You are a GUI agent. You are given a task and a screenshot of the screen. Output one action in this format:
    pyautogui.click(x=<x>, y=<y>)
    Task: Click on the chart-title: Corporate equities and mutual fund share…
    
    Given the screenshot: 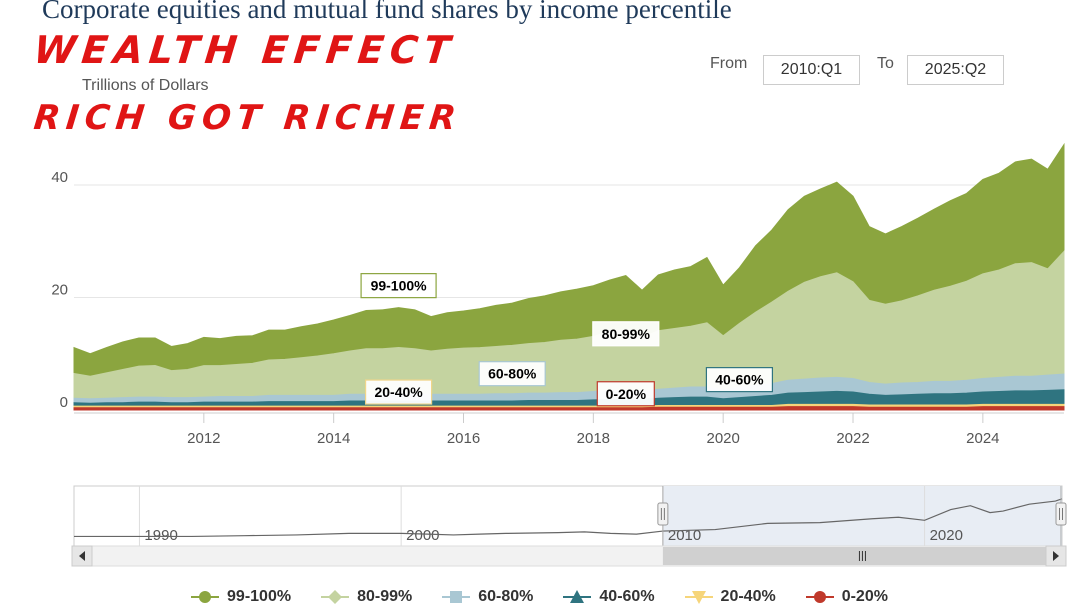 What is the action you would take?
    pyautogui.click(x=387, y=12)
    